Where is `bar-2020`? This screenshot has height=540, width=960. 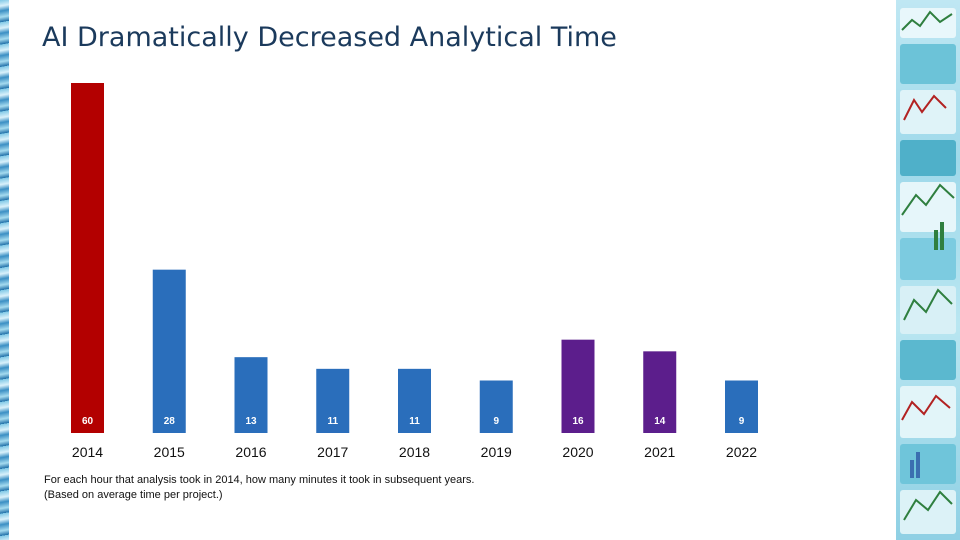
bar-2020 is located at coordinates (578, 386).